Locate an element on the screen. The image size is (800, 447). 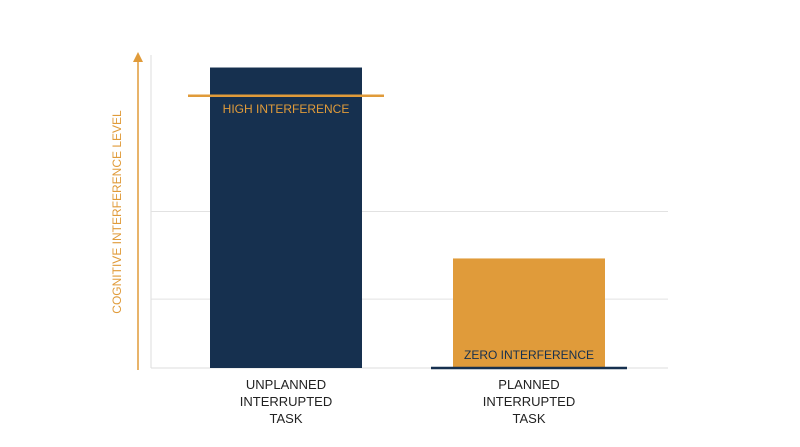
arrow-head is located at coordinates (138, 57).